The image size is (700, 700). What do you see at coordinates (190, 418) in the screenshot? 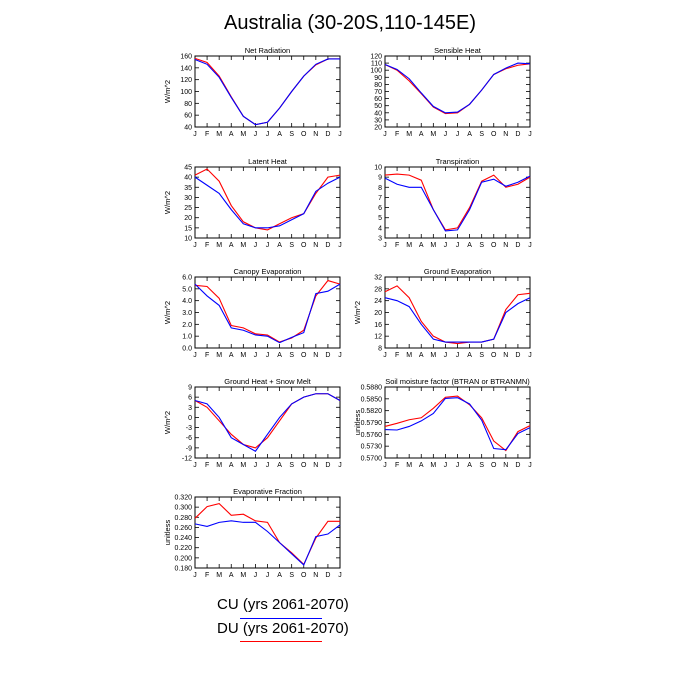
I see `y-tick-label: 0` at bounding box center [190, 418].